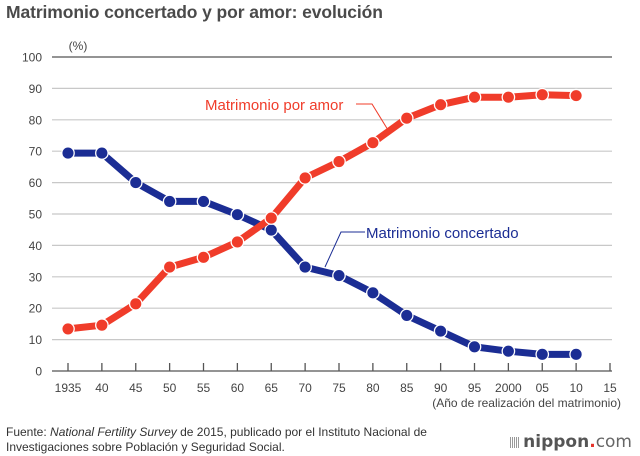  I want to click on y-tick-label: 50, so click(36, 215).